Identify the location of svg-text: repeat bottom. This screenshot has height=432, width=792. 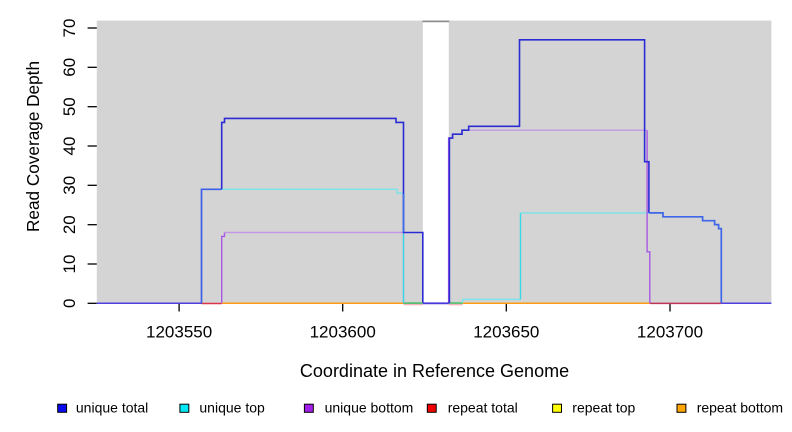
(740, 408).